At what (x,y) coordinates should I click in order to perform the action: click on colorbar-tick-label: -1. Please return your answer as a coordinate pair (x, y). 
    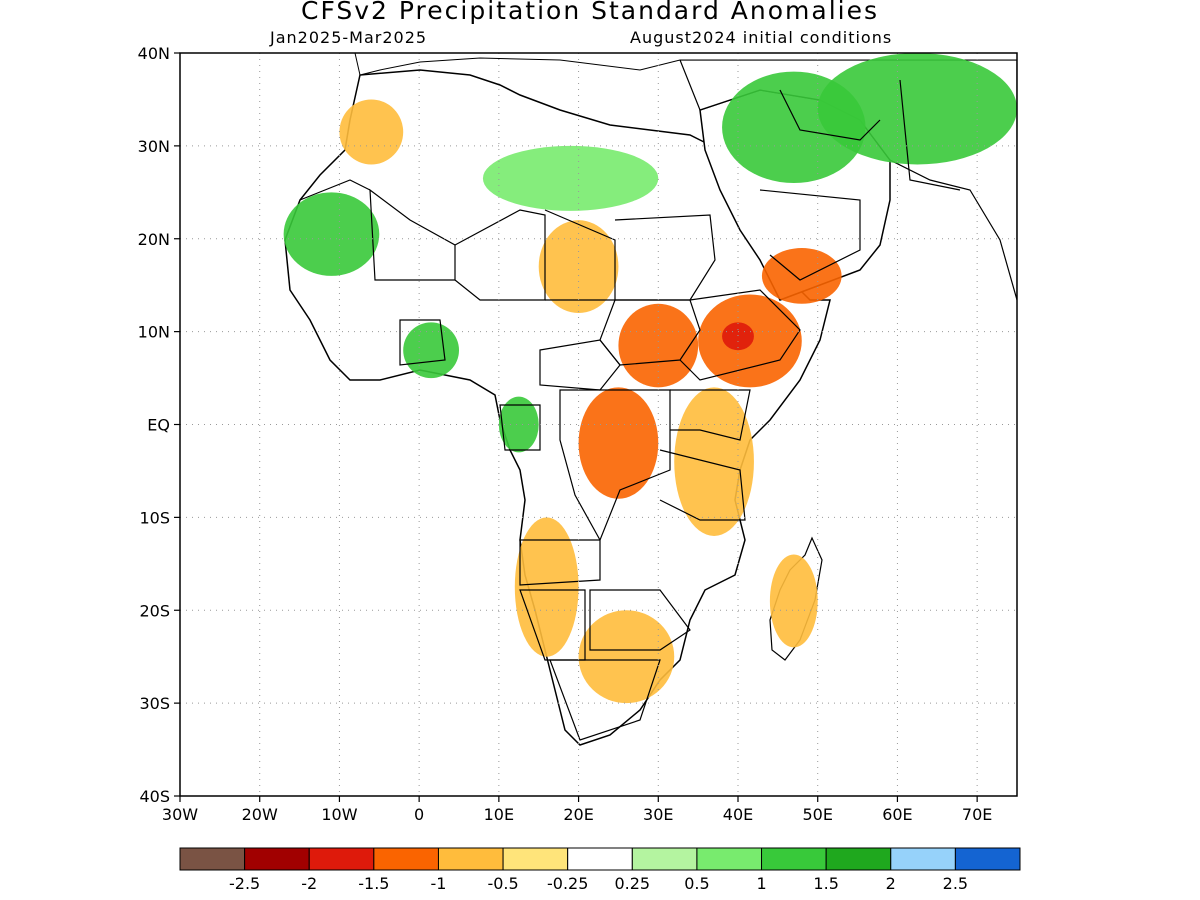
    Looking at the image, I should click on (438, 883).